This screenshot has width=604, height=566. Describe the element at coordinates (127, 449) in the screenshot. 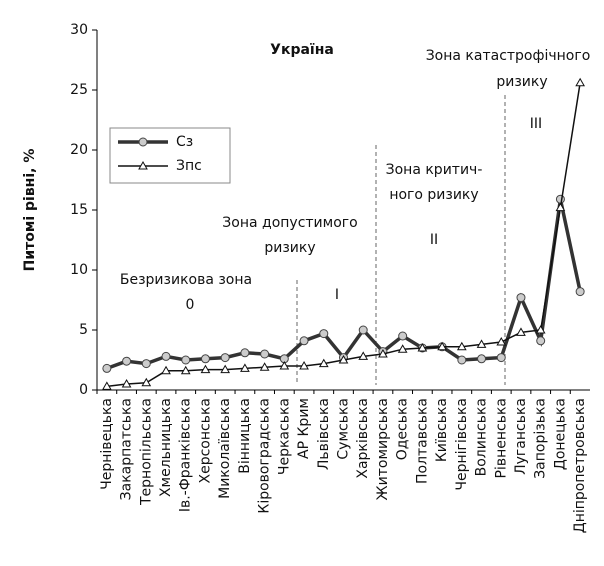

I see `x-tick-label: Закарпатська` at that location.